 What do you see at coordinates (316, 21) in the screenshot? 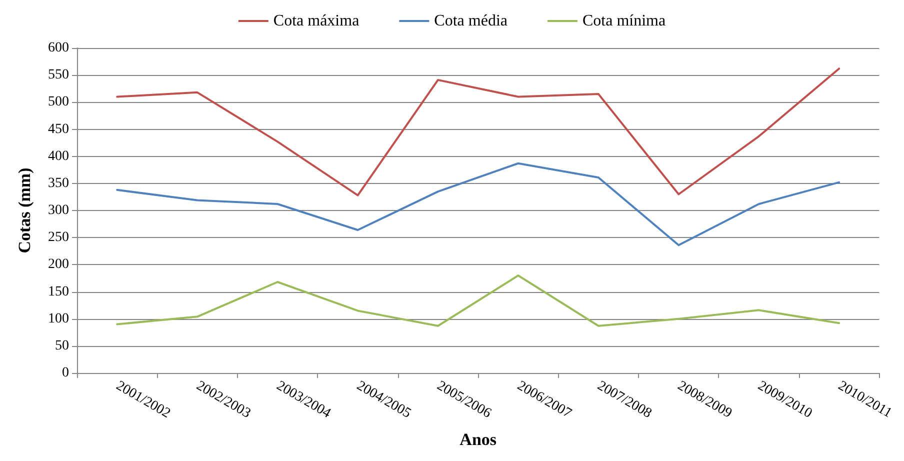
I see `legend-label: Cota máxima` at bounding box center [316, 21].